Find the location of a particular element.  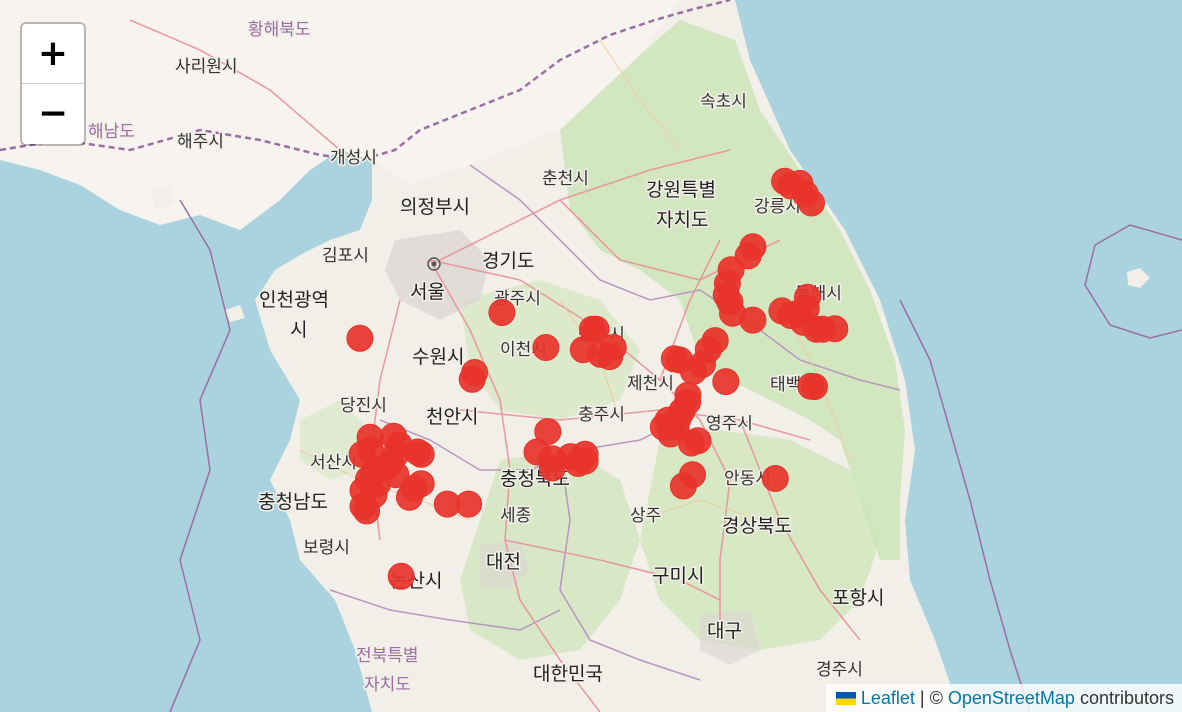

map-label: 사리원시 is located at coordinates (206, 67).